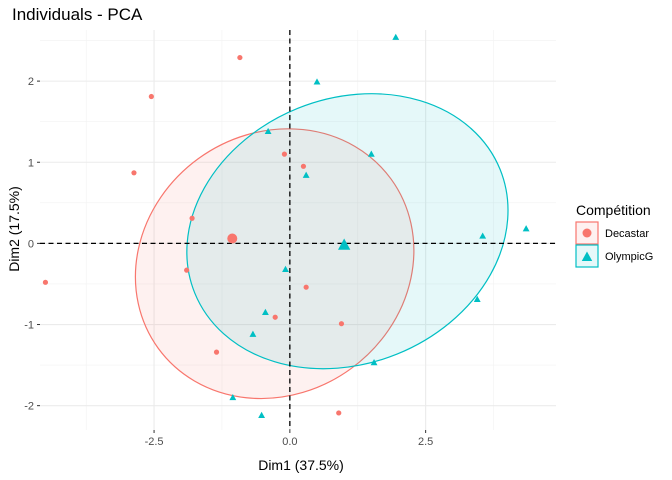 The image size is (672, 480). Describe the element at coordinates (31, 244) in the screenshot. I see `y-tick-label: 0` at that location.